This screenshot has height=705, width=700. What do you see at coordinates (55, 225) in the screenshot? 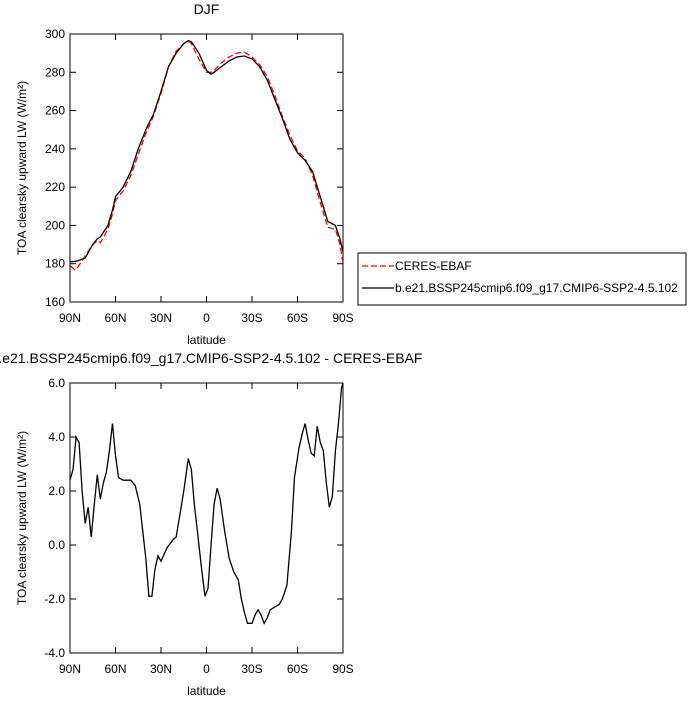
I see `y-tick-label: 200` at bounding box center [55, 225].